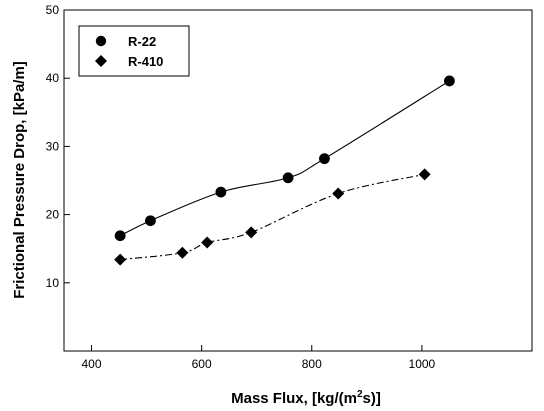 This screenshot has height=411, width=544. What do you see at coordinates (422, 364) in the screenshot?
I see `x-tick-label: 1000` at bounding box center [422, 364].